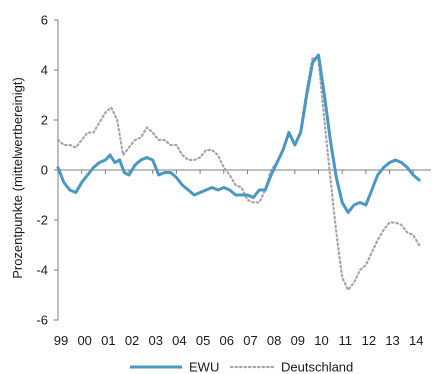 This screenshot has height=374, width=436. What do you see at coordinates (132, 340) in the screenshot?
I see `x-tick-label: 02` at bounding box center [132, 340].